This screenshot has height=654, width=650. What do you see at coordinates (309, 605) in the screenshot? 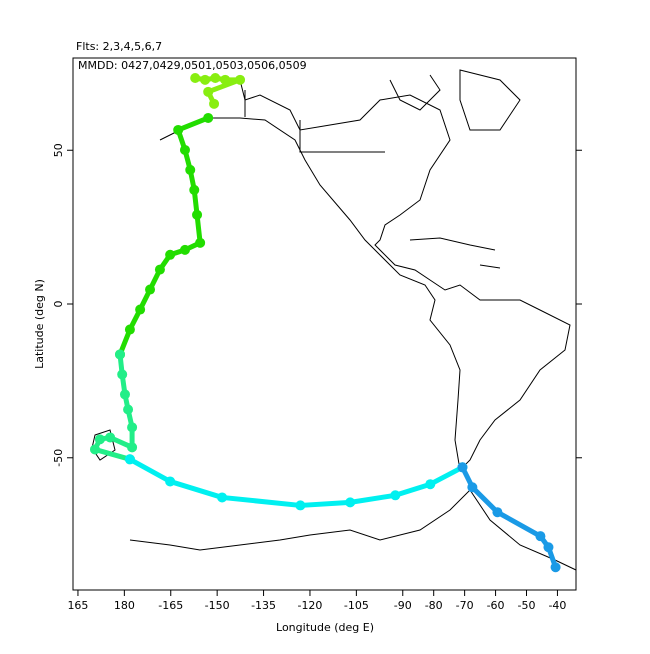
I see `x-tick-label: -120` at bounding box center [309, 605].